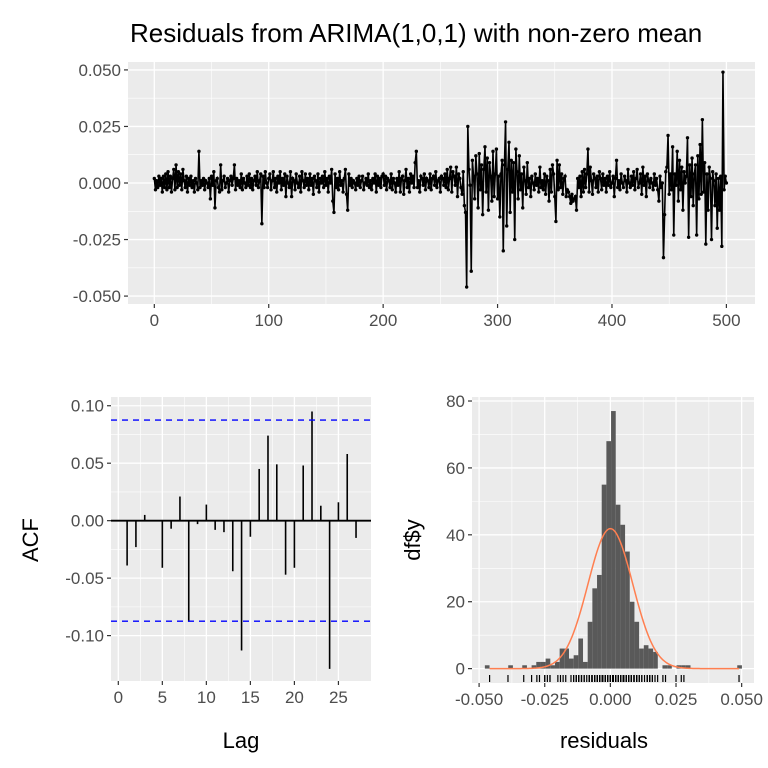 The width and height of the screenshot is (768, 768). Describe the element at coordinates (479, 699) in the screenshot. I see `histogram-tick-label-x: -0.050` at that location.